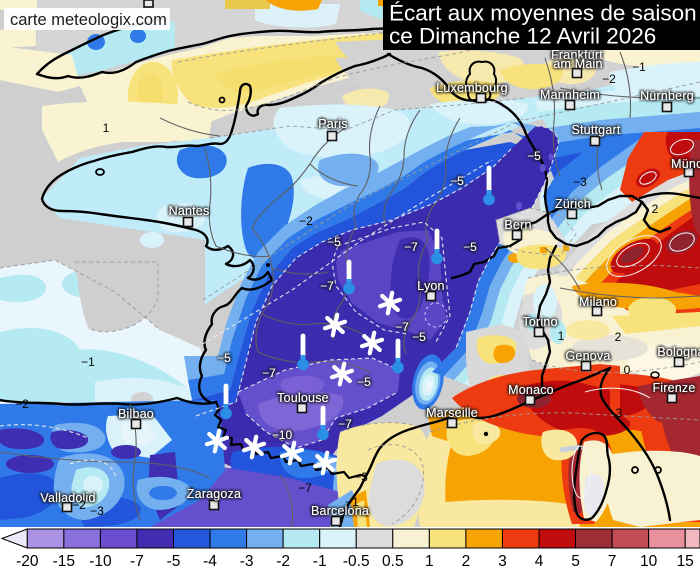  Describe the element at coordinates (430, 286) in the screenshot. I see `svg-text: Lyon` at that location.